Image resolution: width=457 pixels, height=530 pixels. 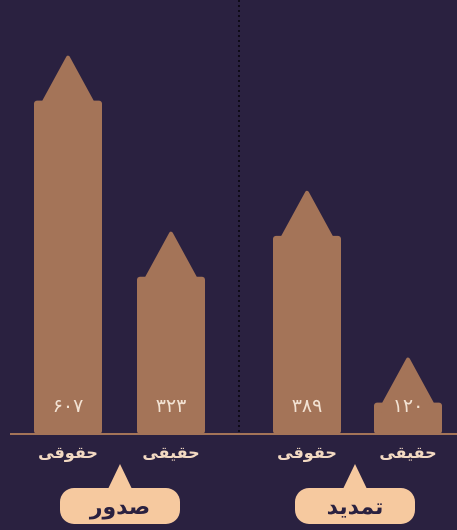 I want to click on bar-value-label: ۳۸۹, so click(x=307, y=406).